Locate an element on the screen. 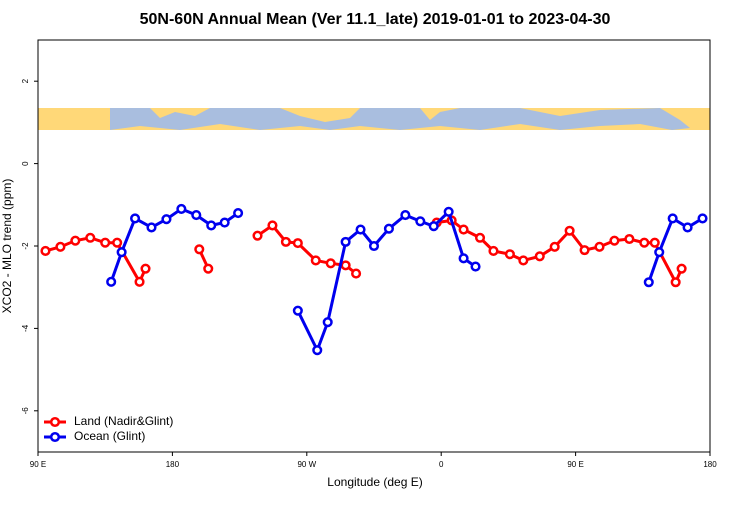 The image size is (750, 505). legend-label: Ocean (Glint) is located at coordinates (109, 436).